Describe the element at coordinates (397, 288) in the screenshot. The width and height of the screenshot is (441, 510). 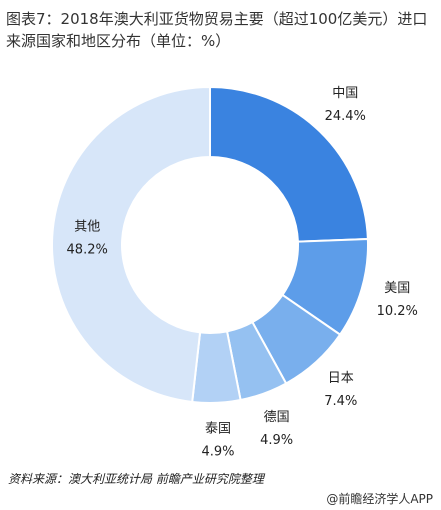
I see `slice-label: 美国` at that location.